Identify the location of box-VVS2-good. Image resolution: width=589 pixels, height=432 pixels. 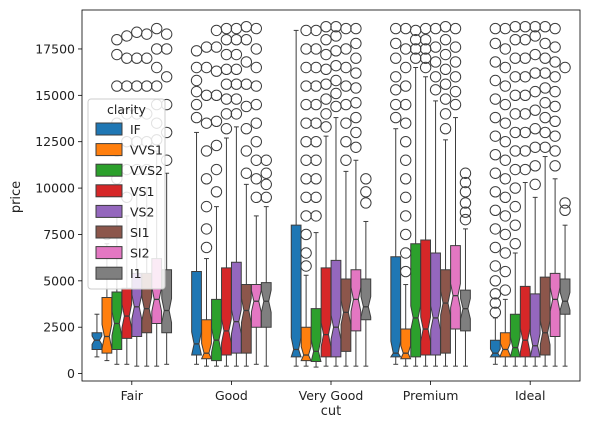
(216, 195).